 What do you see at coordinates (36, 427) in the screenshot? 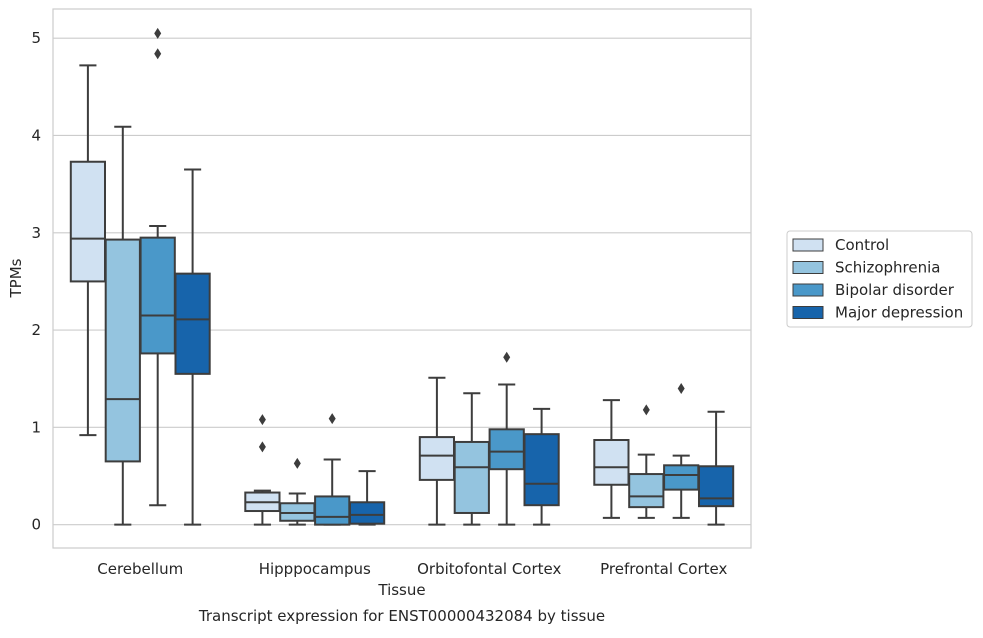
I see `y-tick-label: 1` at bounding box center [36, 427].